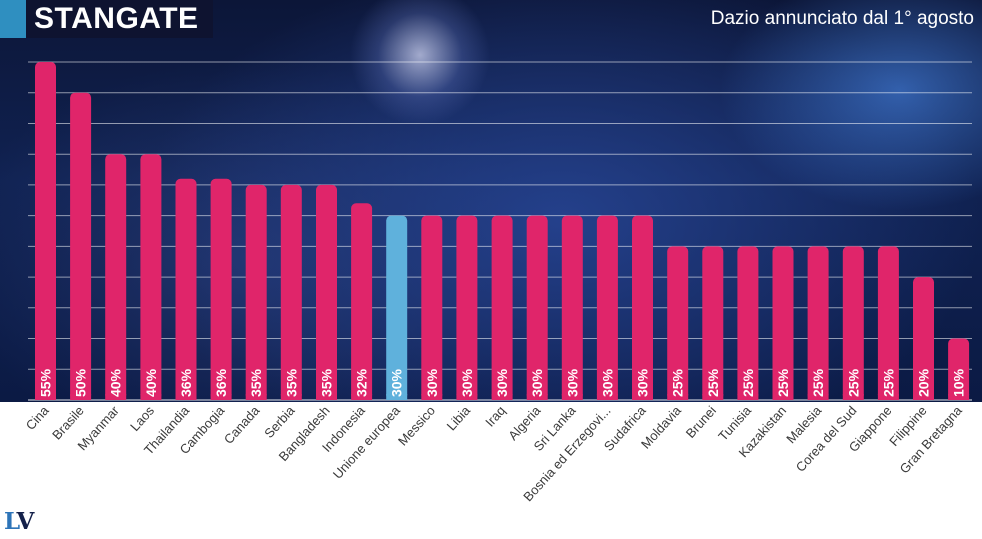 The height and width of the screenshot is (539, 982). What do you see at coordinates (924, 382) in the screenshot?
I see `value-label: 20%` at bounding box center [924, 382].